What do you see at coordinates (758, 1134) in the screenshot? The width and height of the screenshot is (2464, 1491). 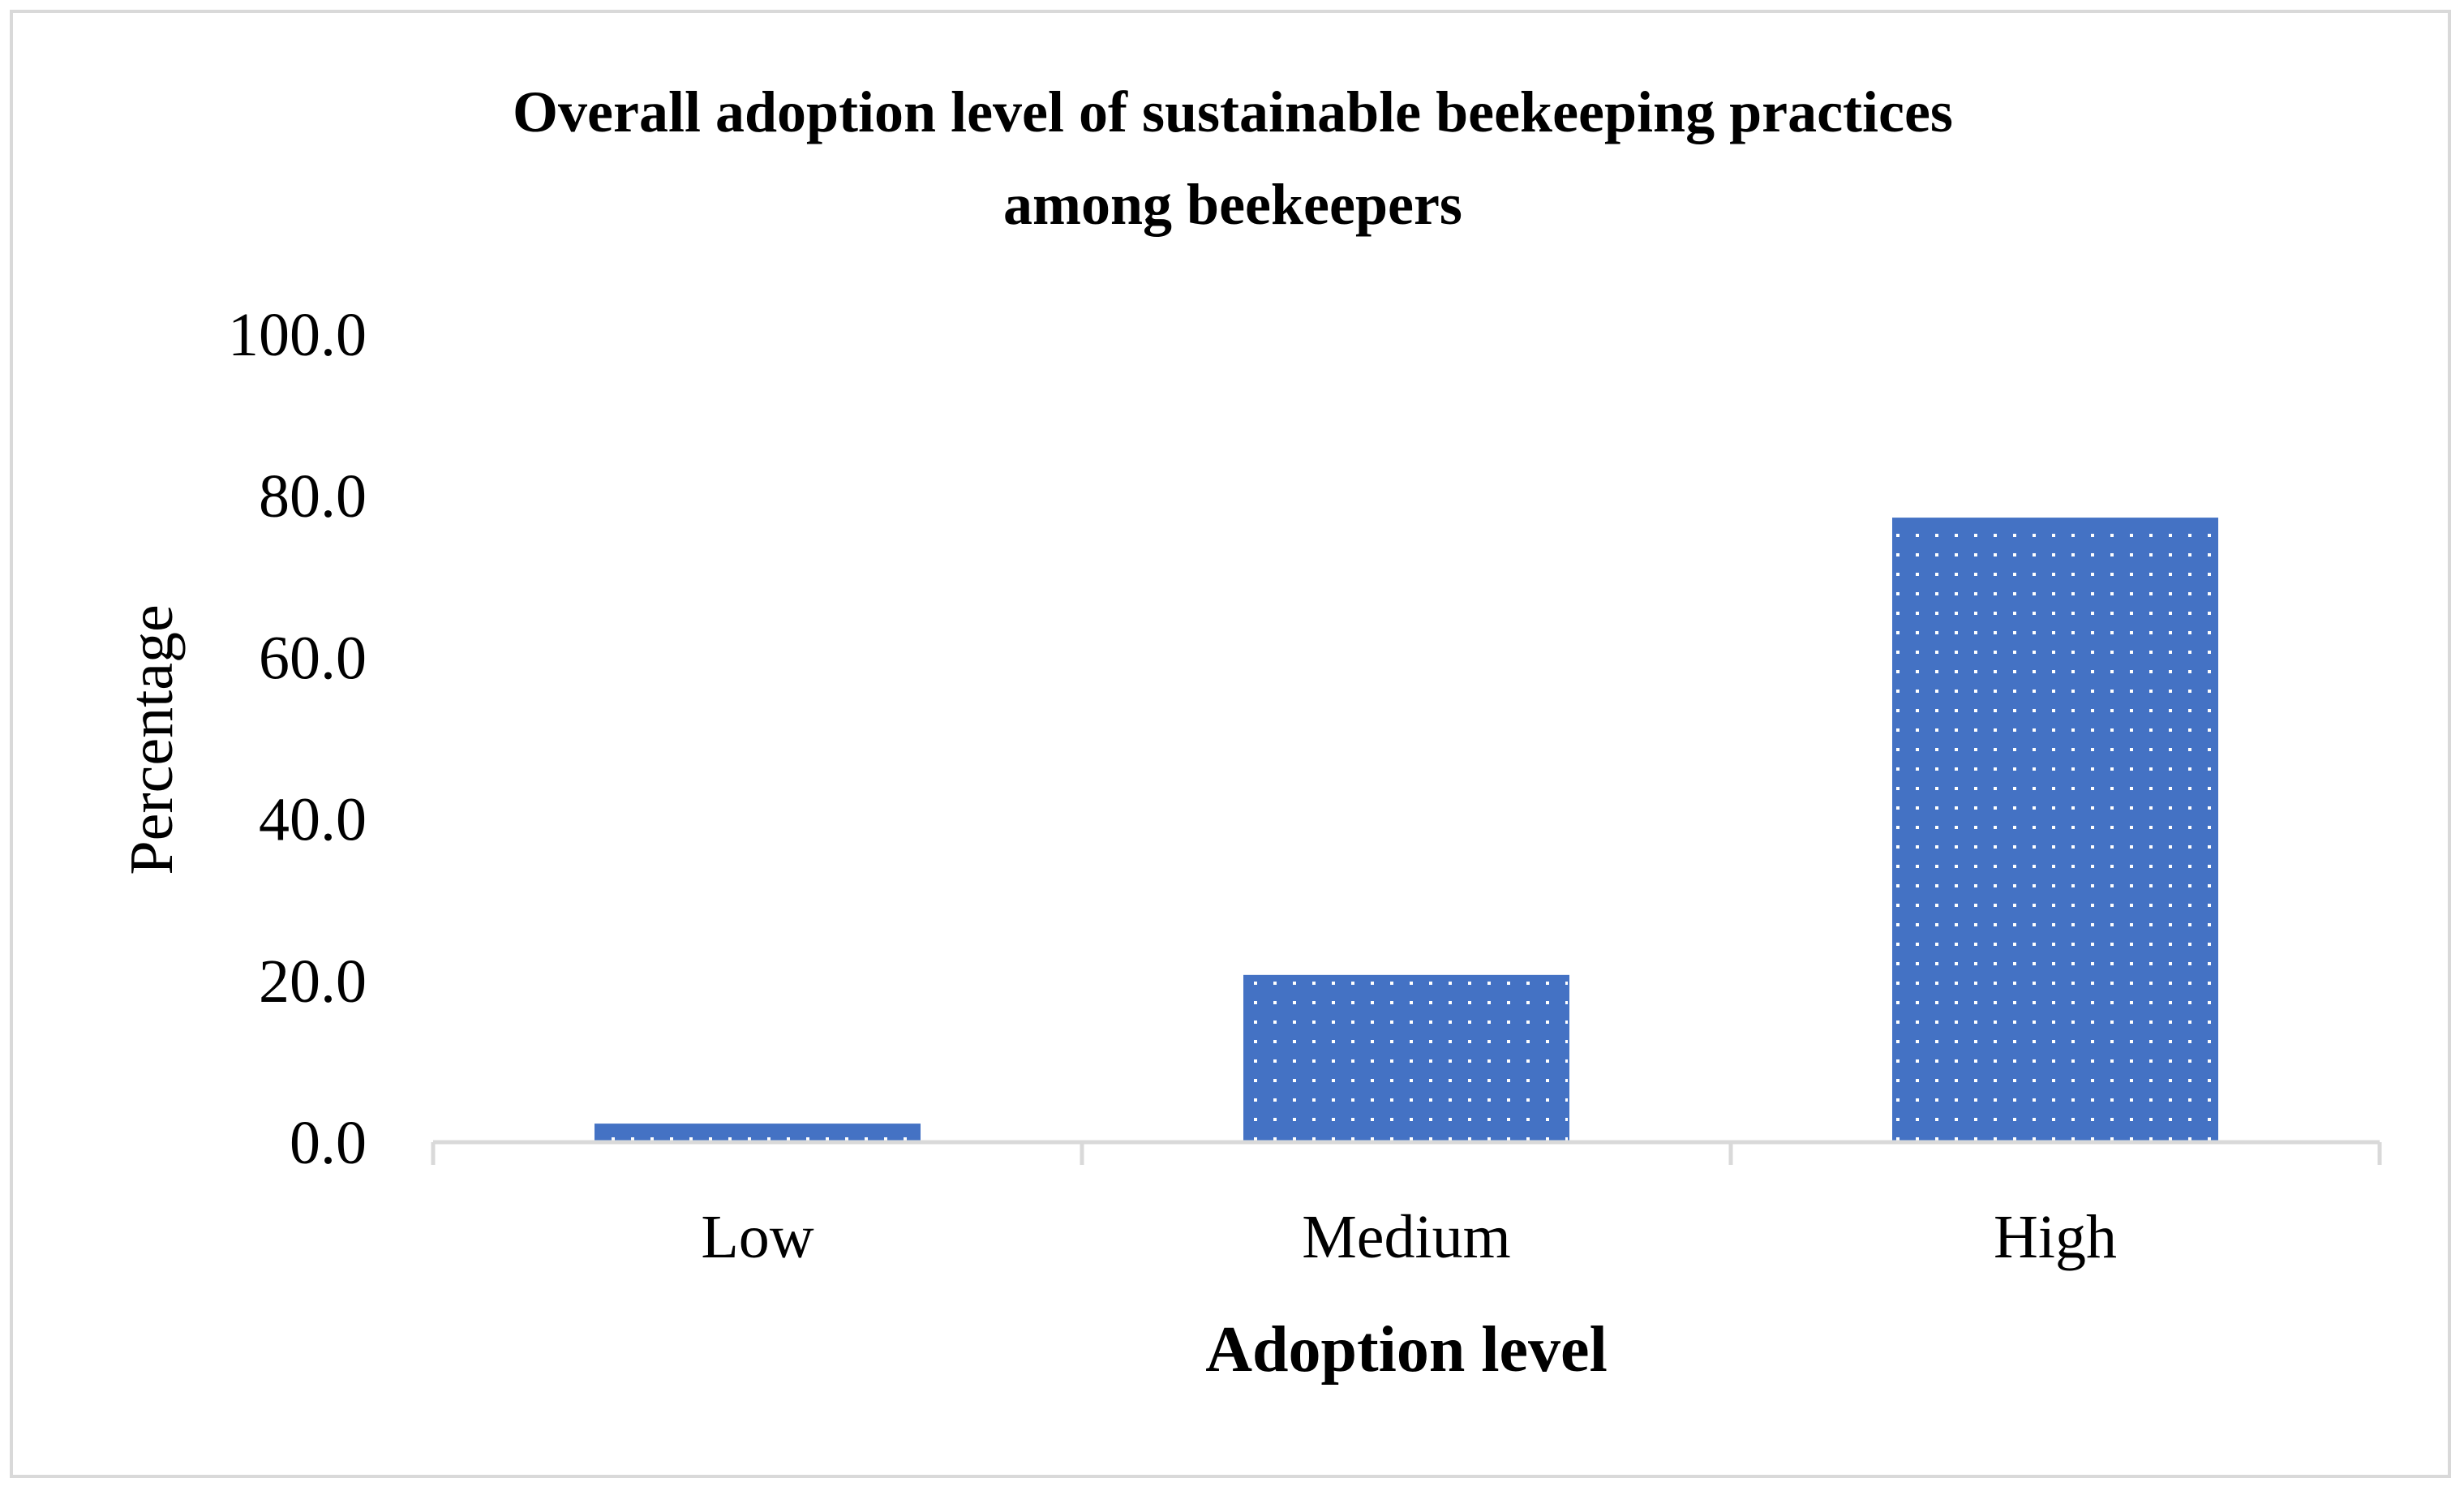 I see `bar-low` at bounding box center [758, 1134].